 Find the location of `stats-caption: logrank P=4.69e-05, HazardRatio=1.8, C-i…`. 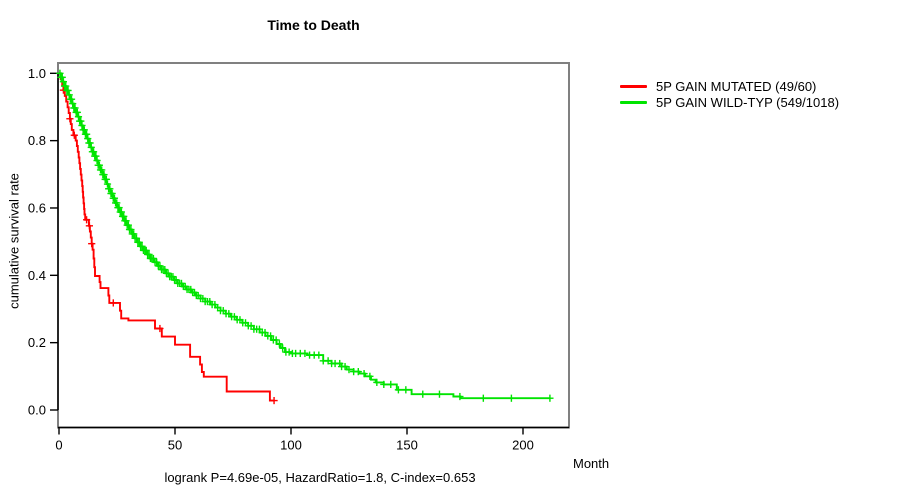

stats-caption: logrank P=4.69e-05, HazardRatio=1.8, C-i… is located at coordinates (320, 477).